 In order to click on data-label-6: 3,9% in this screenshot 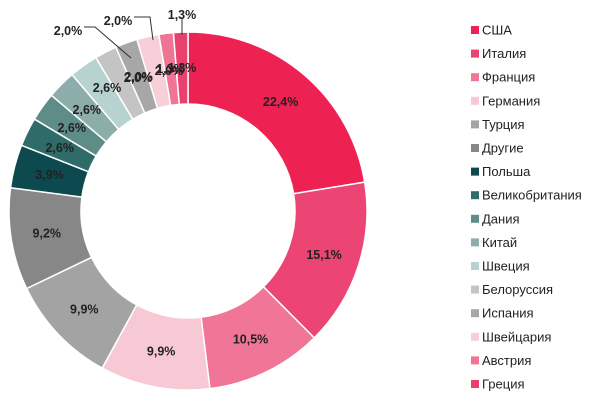, I will do `click(49, 175)`.